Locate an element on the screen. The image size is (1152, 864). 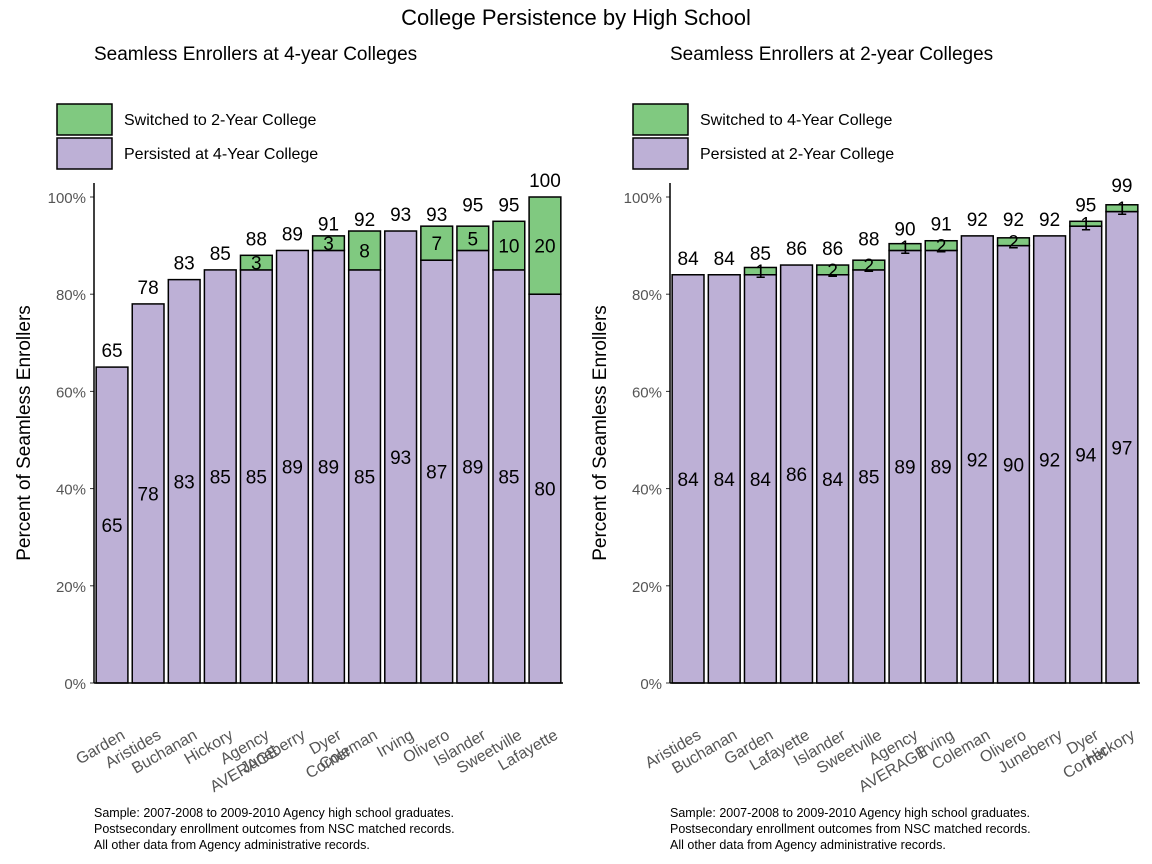
legend-label: Persisted at 4-Year College is located at coordinates (221, 154).